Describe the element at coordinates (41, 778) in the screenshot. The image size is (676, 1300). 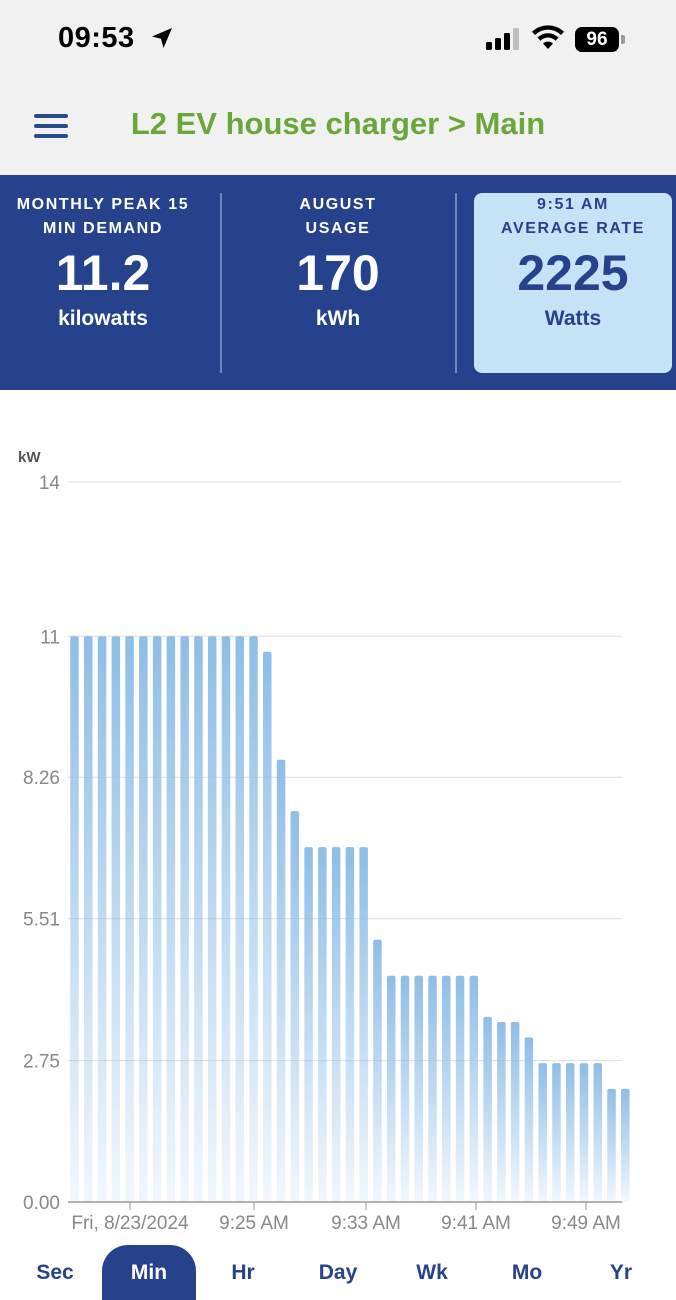
I see `y-tick-label: 8.26` at that location.